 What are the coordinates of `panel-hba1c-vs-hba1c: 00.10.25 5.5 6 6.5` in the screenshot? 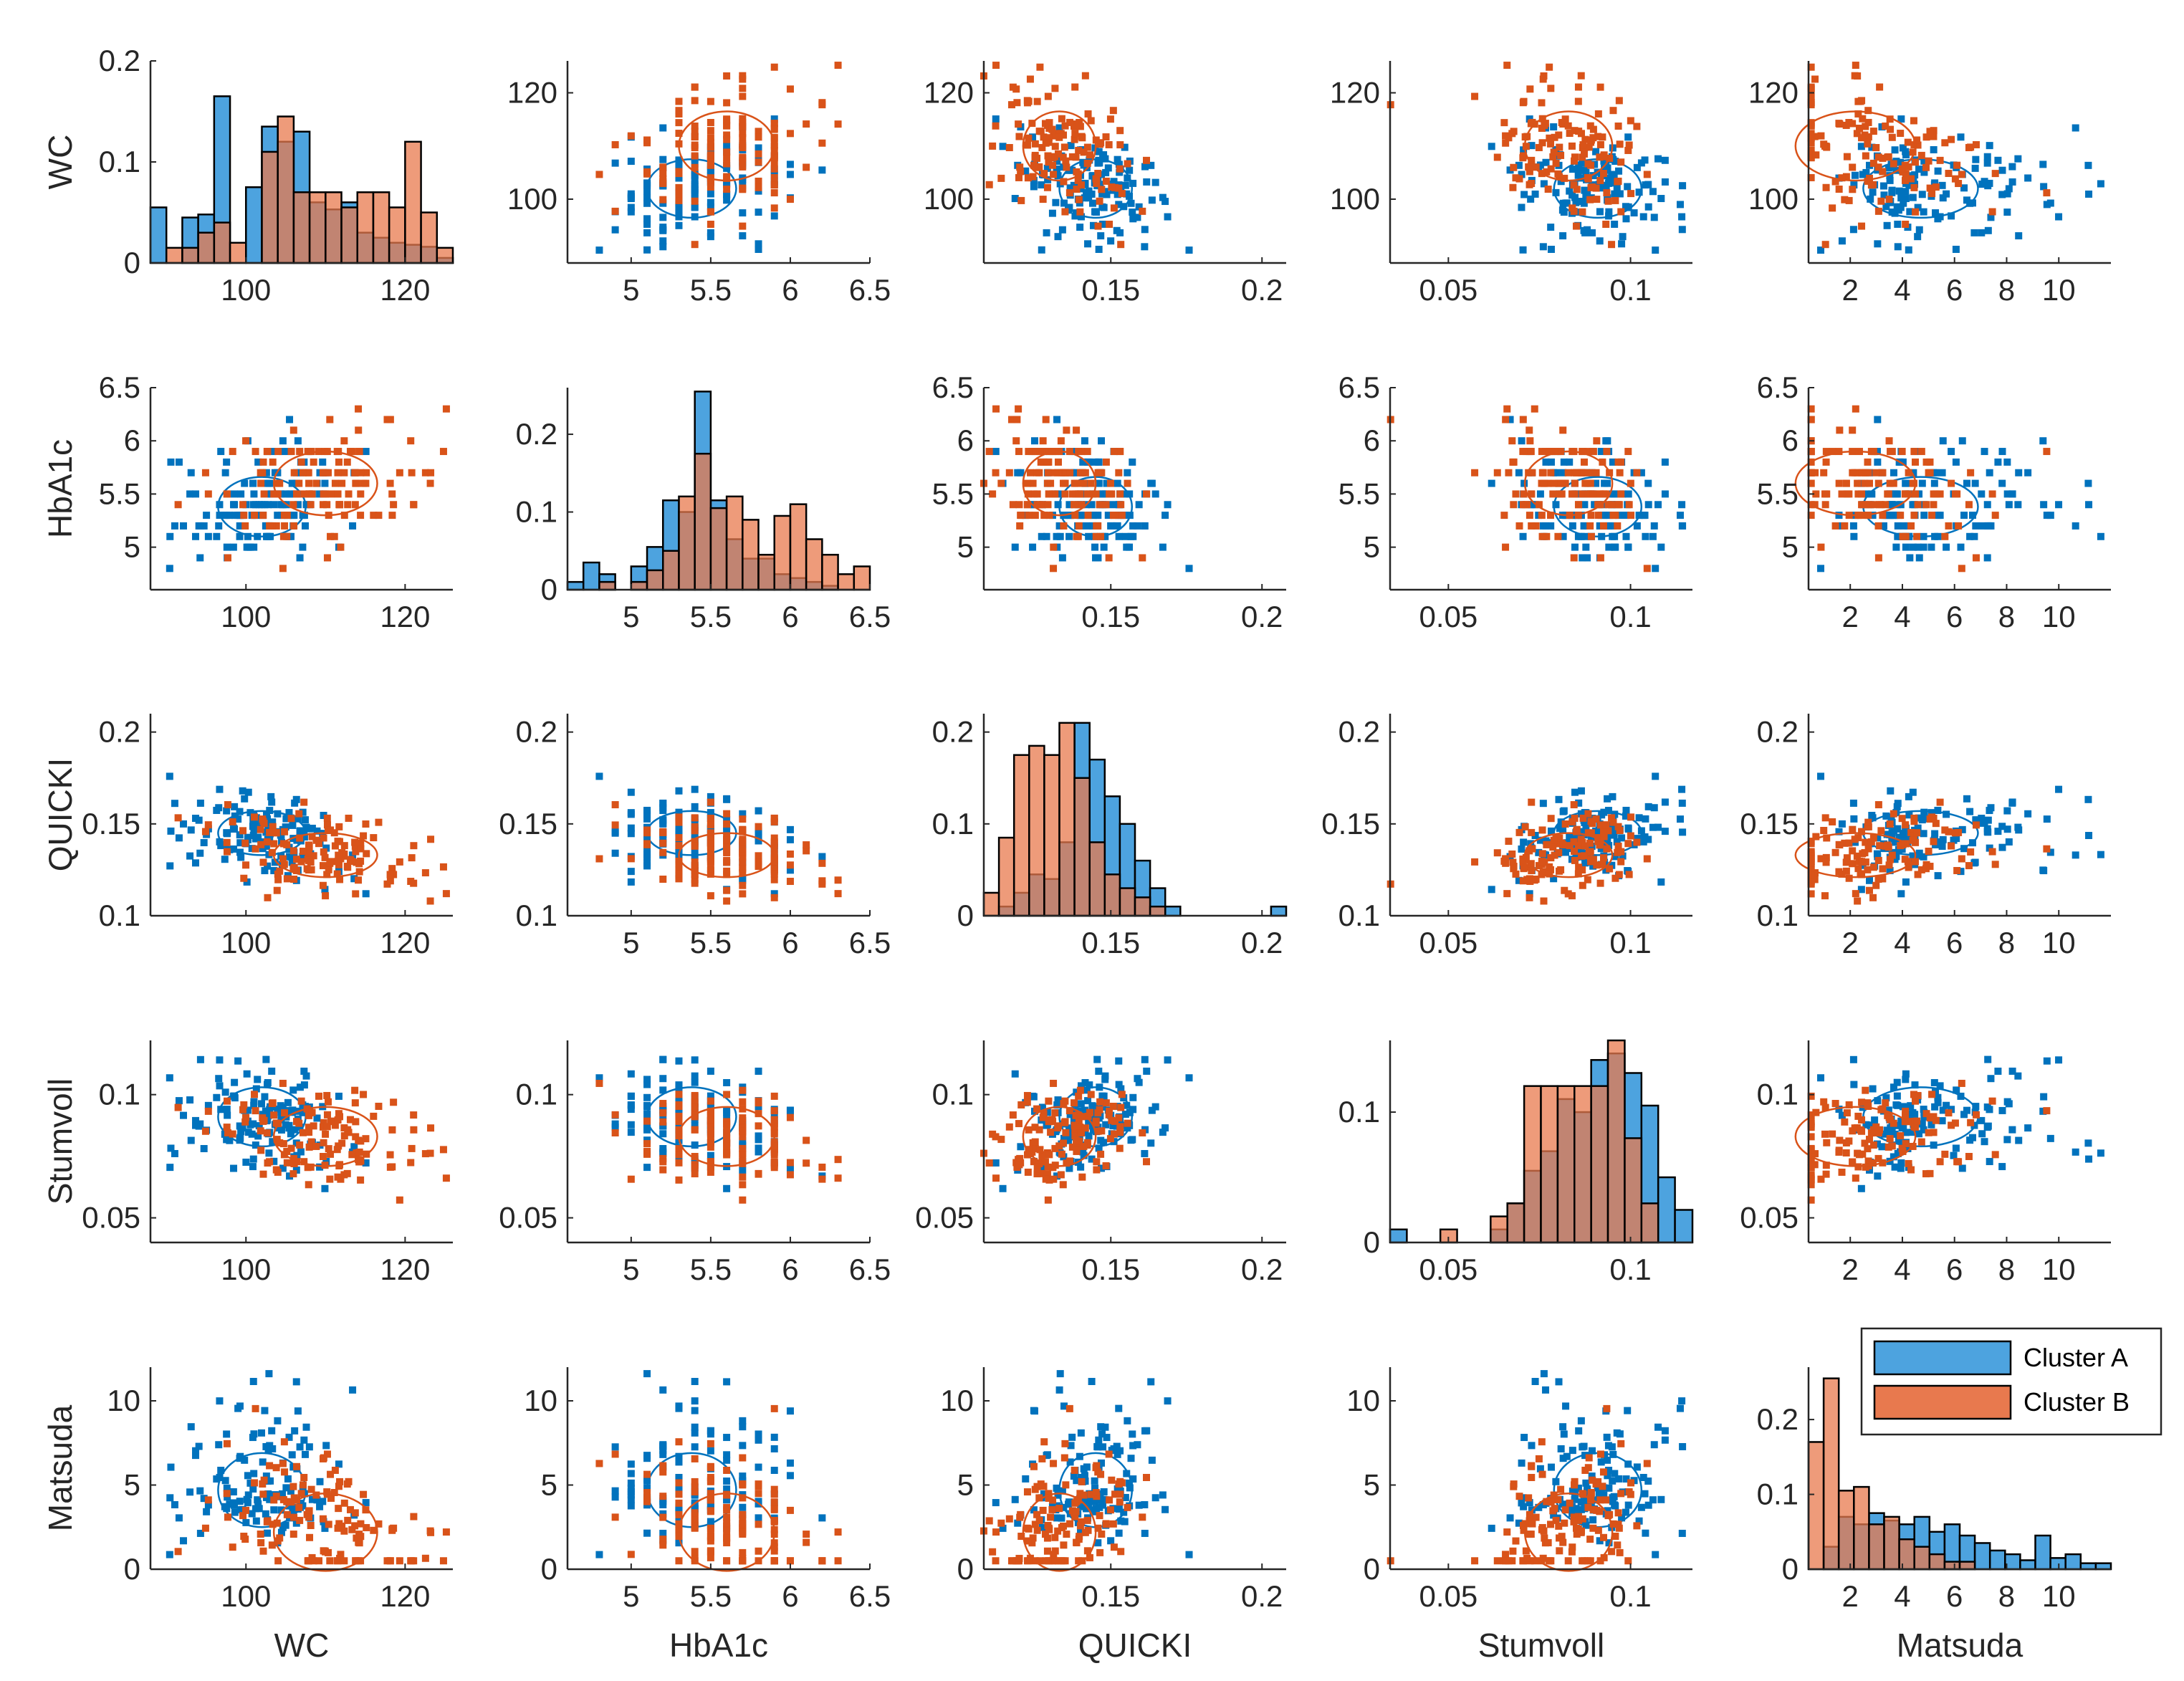 It's located at (703, 510).